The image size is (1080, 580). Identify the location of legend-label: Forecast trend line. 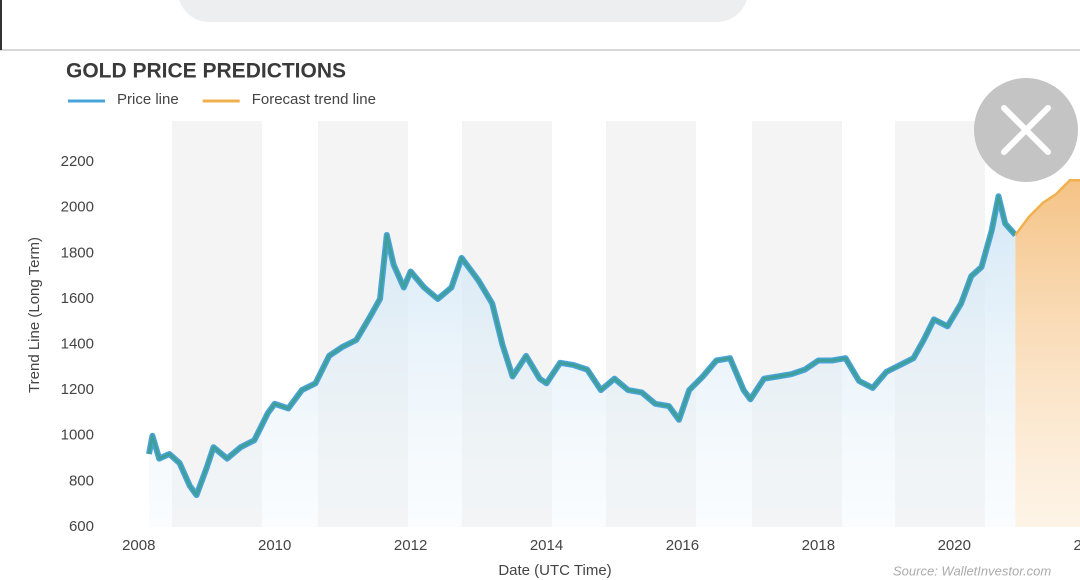
(314, 99).